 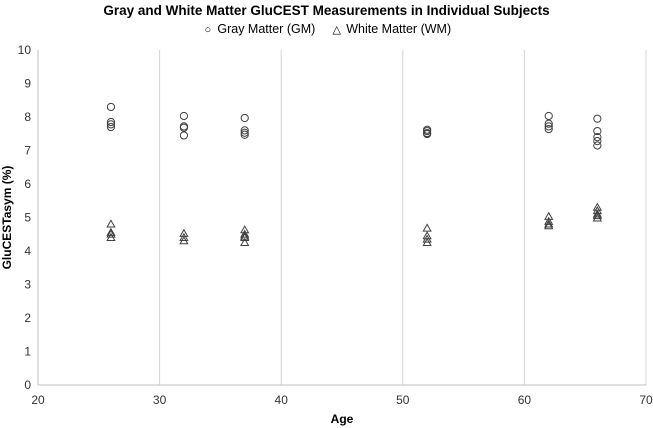 What do you see at coordinates (27, 184) in the screenshot?
I see `y-tick-label: 6` at bounding box center [27, 184].